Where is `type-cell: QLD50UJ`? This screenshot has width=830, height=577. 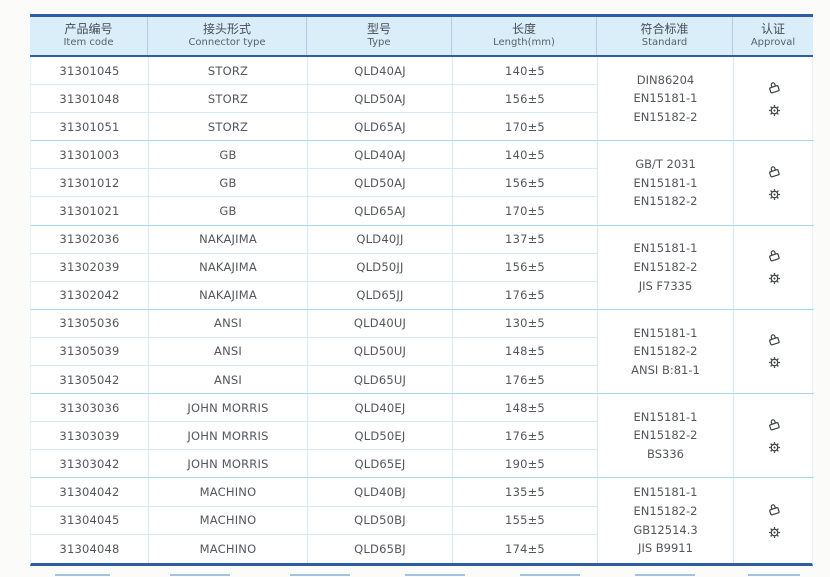
type-cell: QLD50UJ is located at coordinates (380, 352).